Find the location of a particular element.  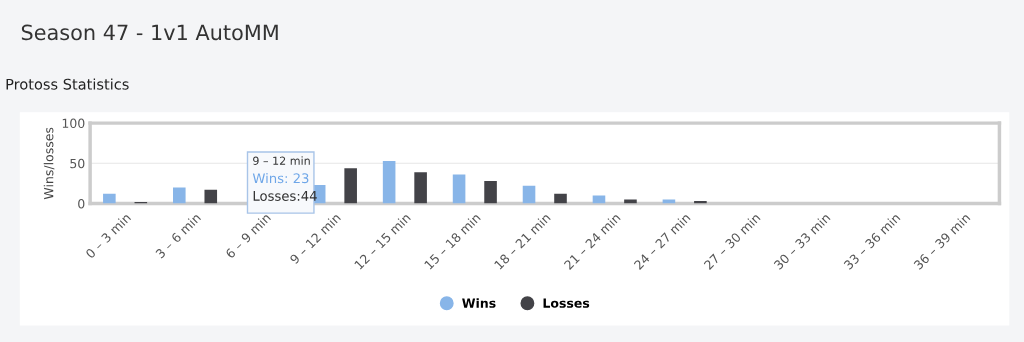

x-tick-label: 9 – 12 min is located at coordinates (315, 238).